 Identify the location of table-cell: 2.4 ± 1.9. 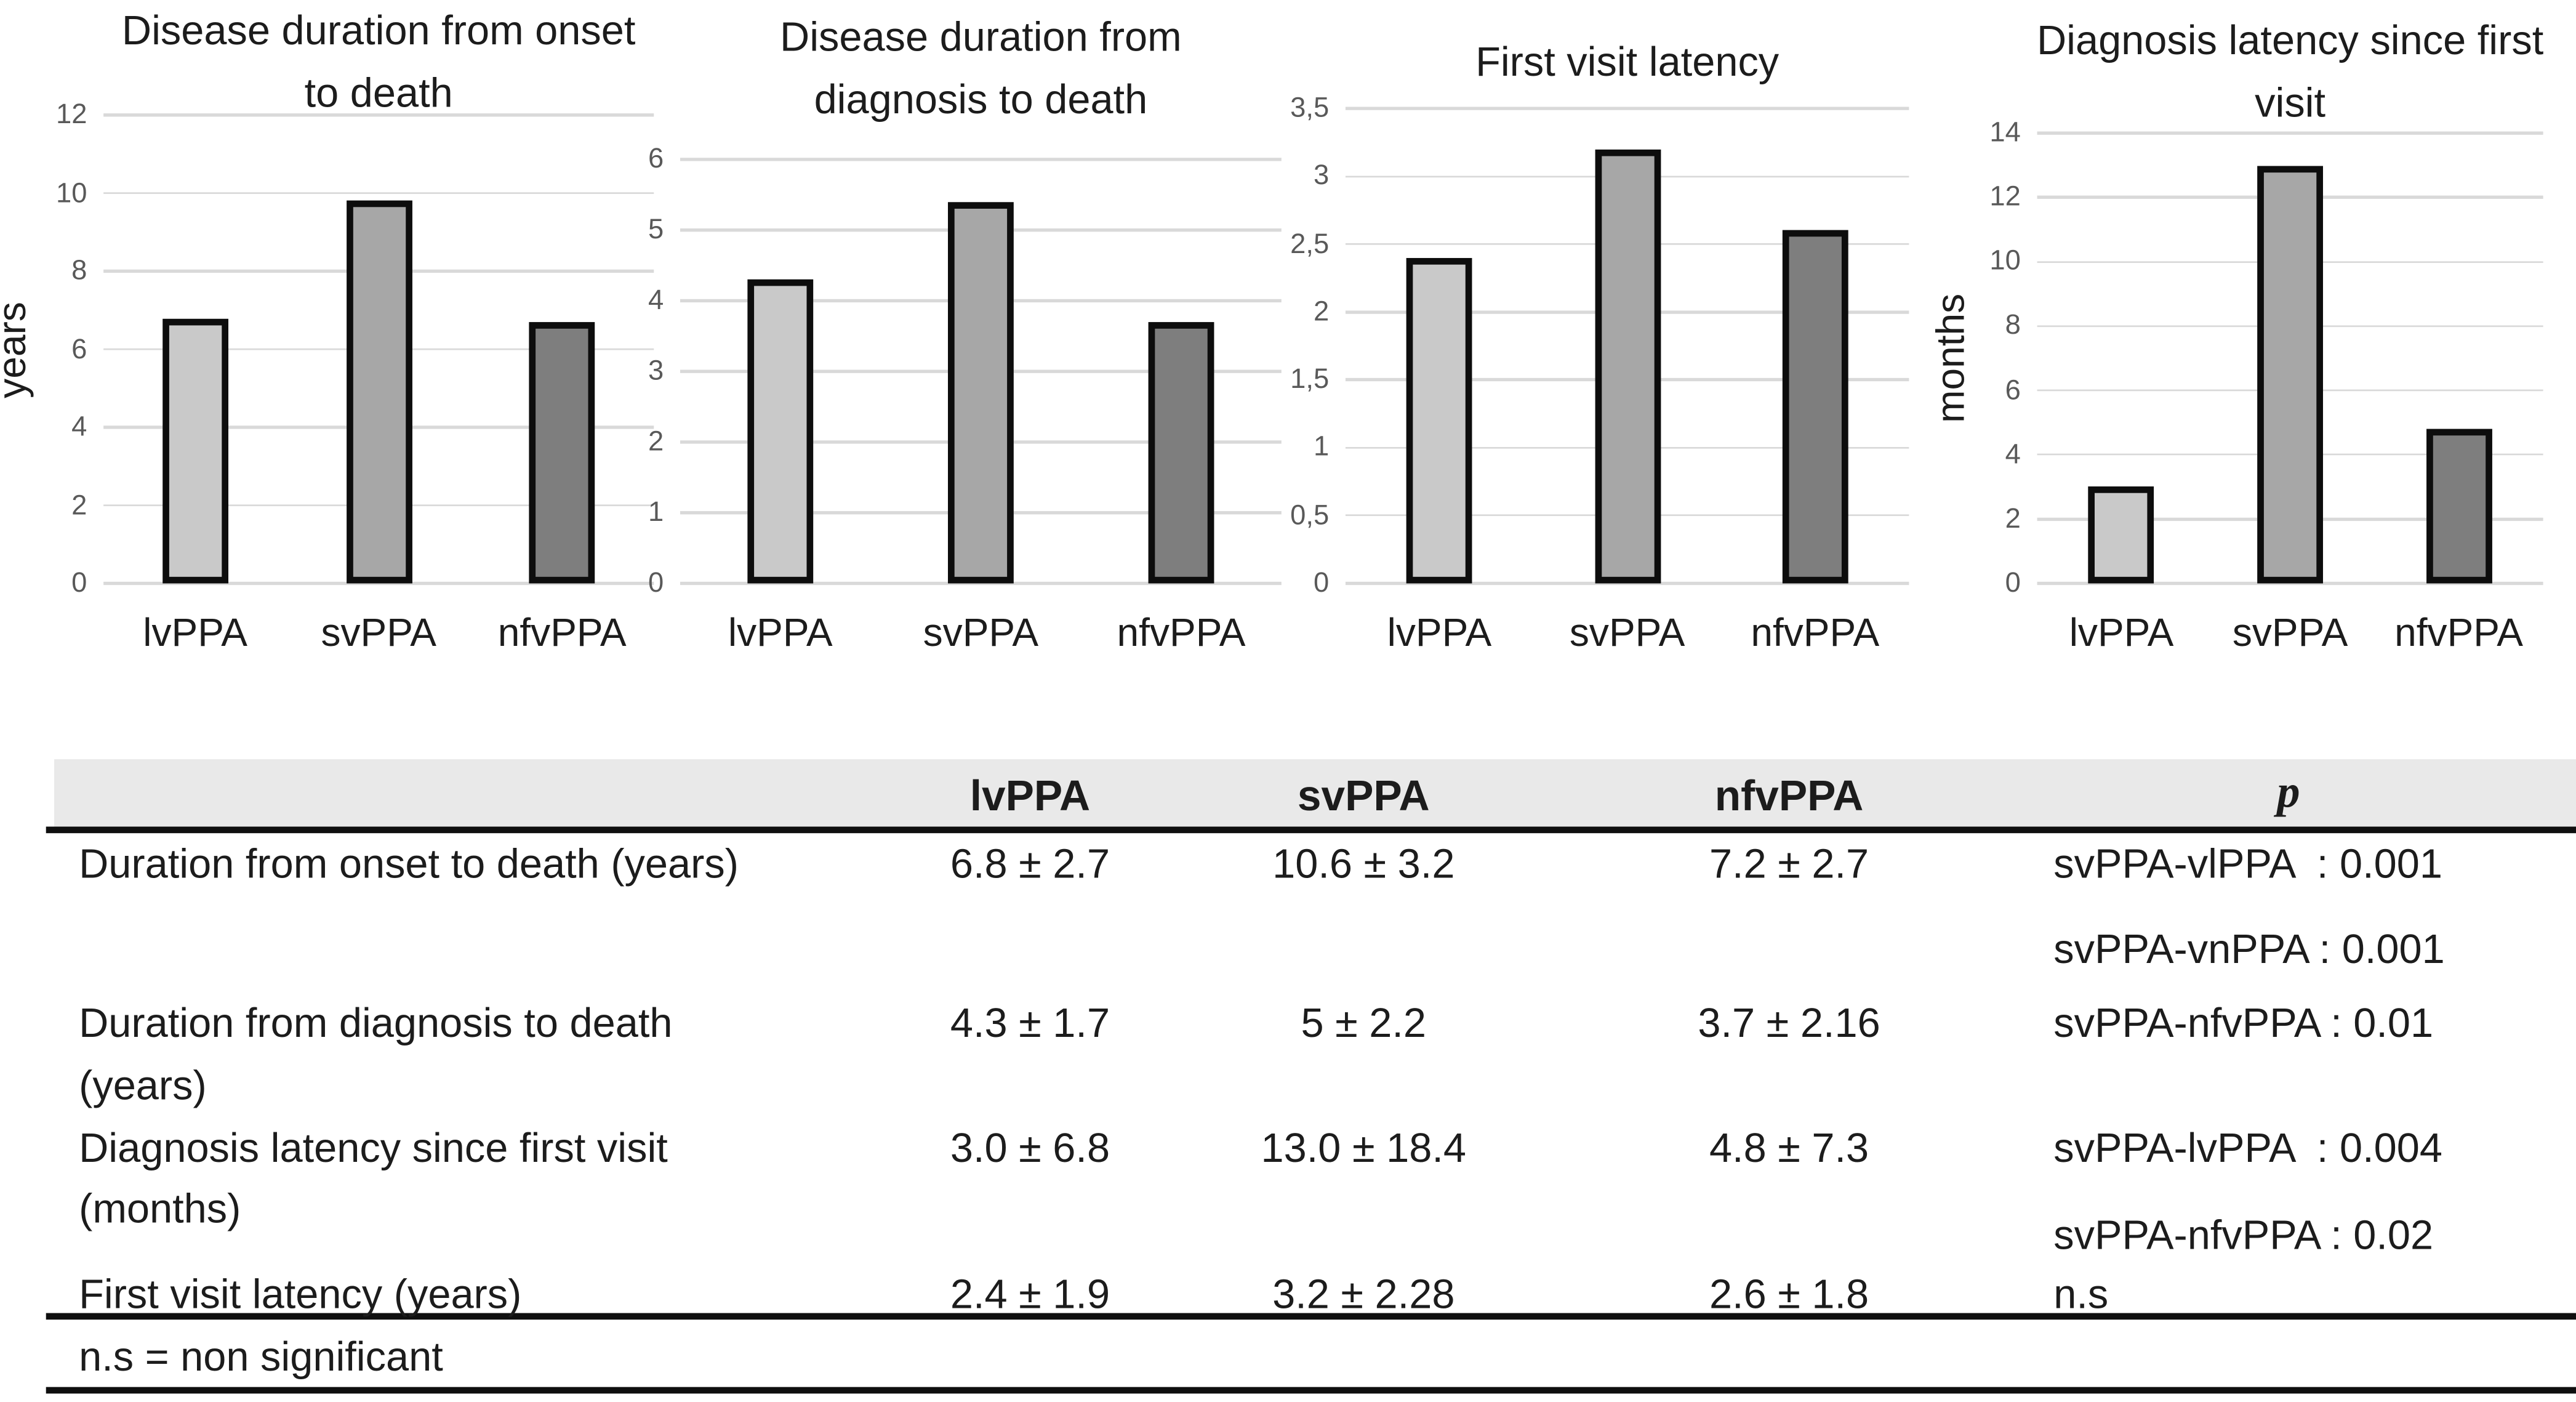
(1030, 1294).